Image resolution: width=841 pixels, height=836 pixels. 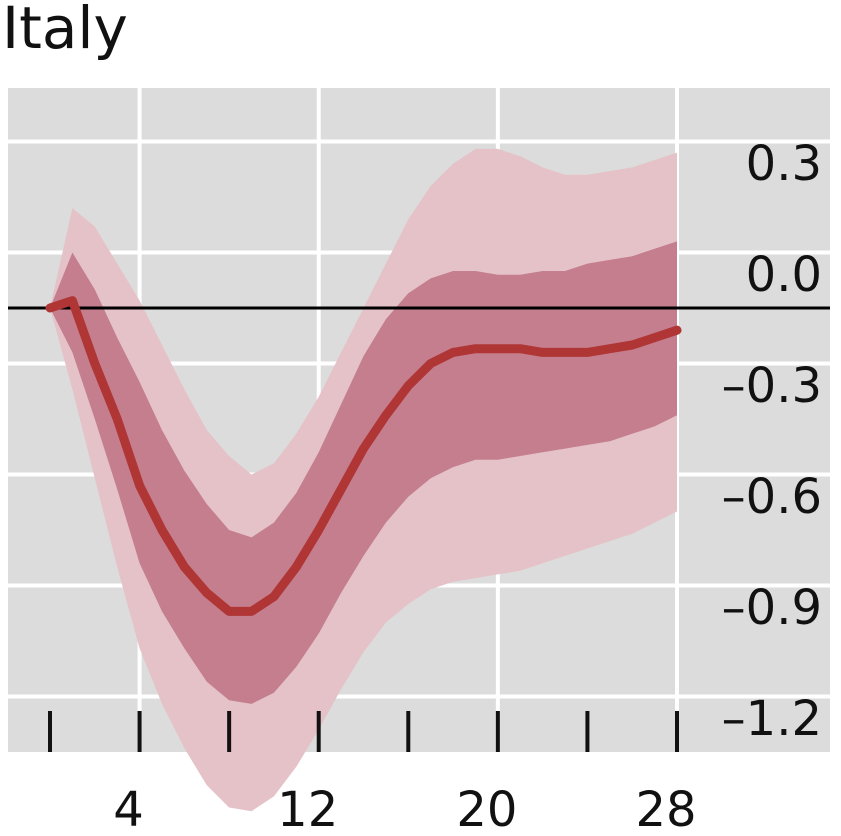 I want to click on y-tick-label: –0.9, so click(x=772, y=608).